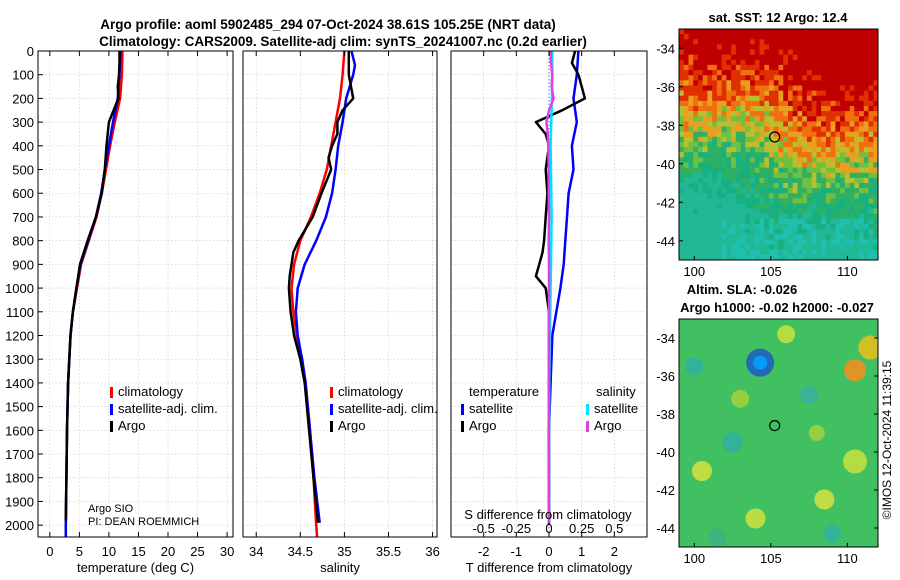 This screenshot has height=580, width=900. I want to click on y-tick-label: 1800, so click(19, 478).